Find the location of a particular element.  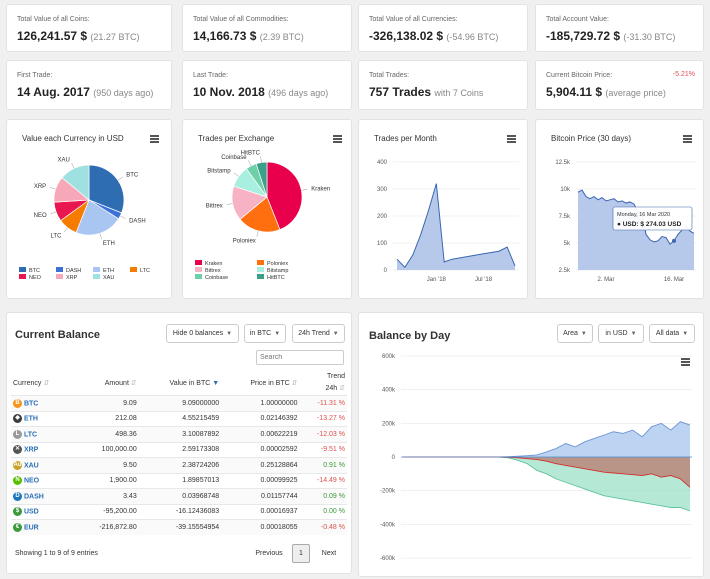

panel-title: Current Balance is located at coordinates (57, 335).